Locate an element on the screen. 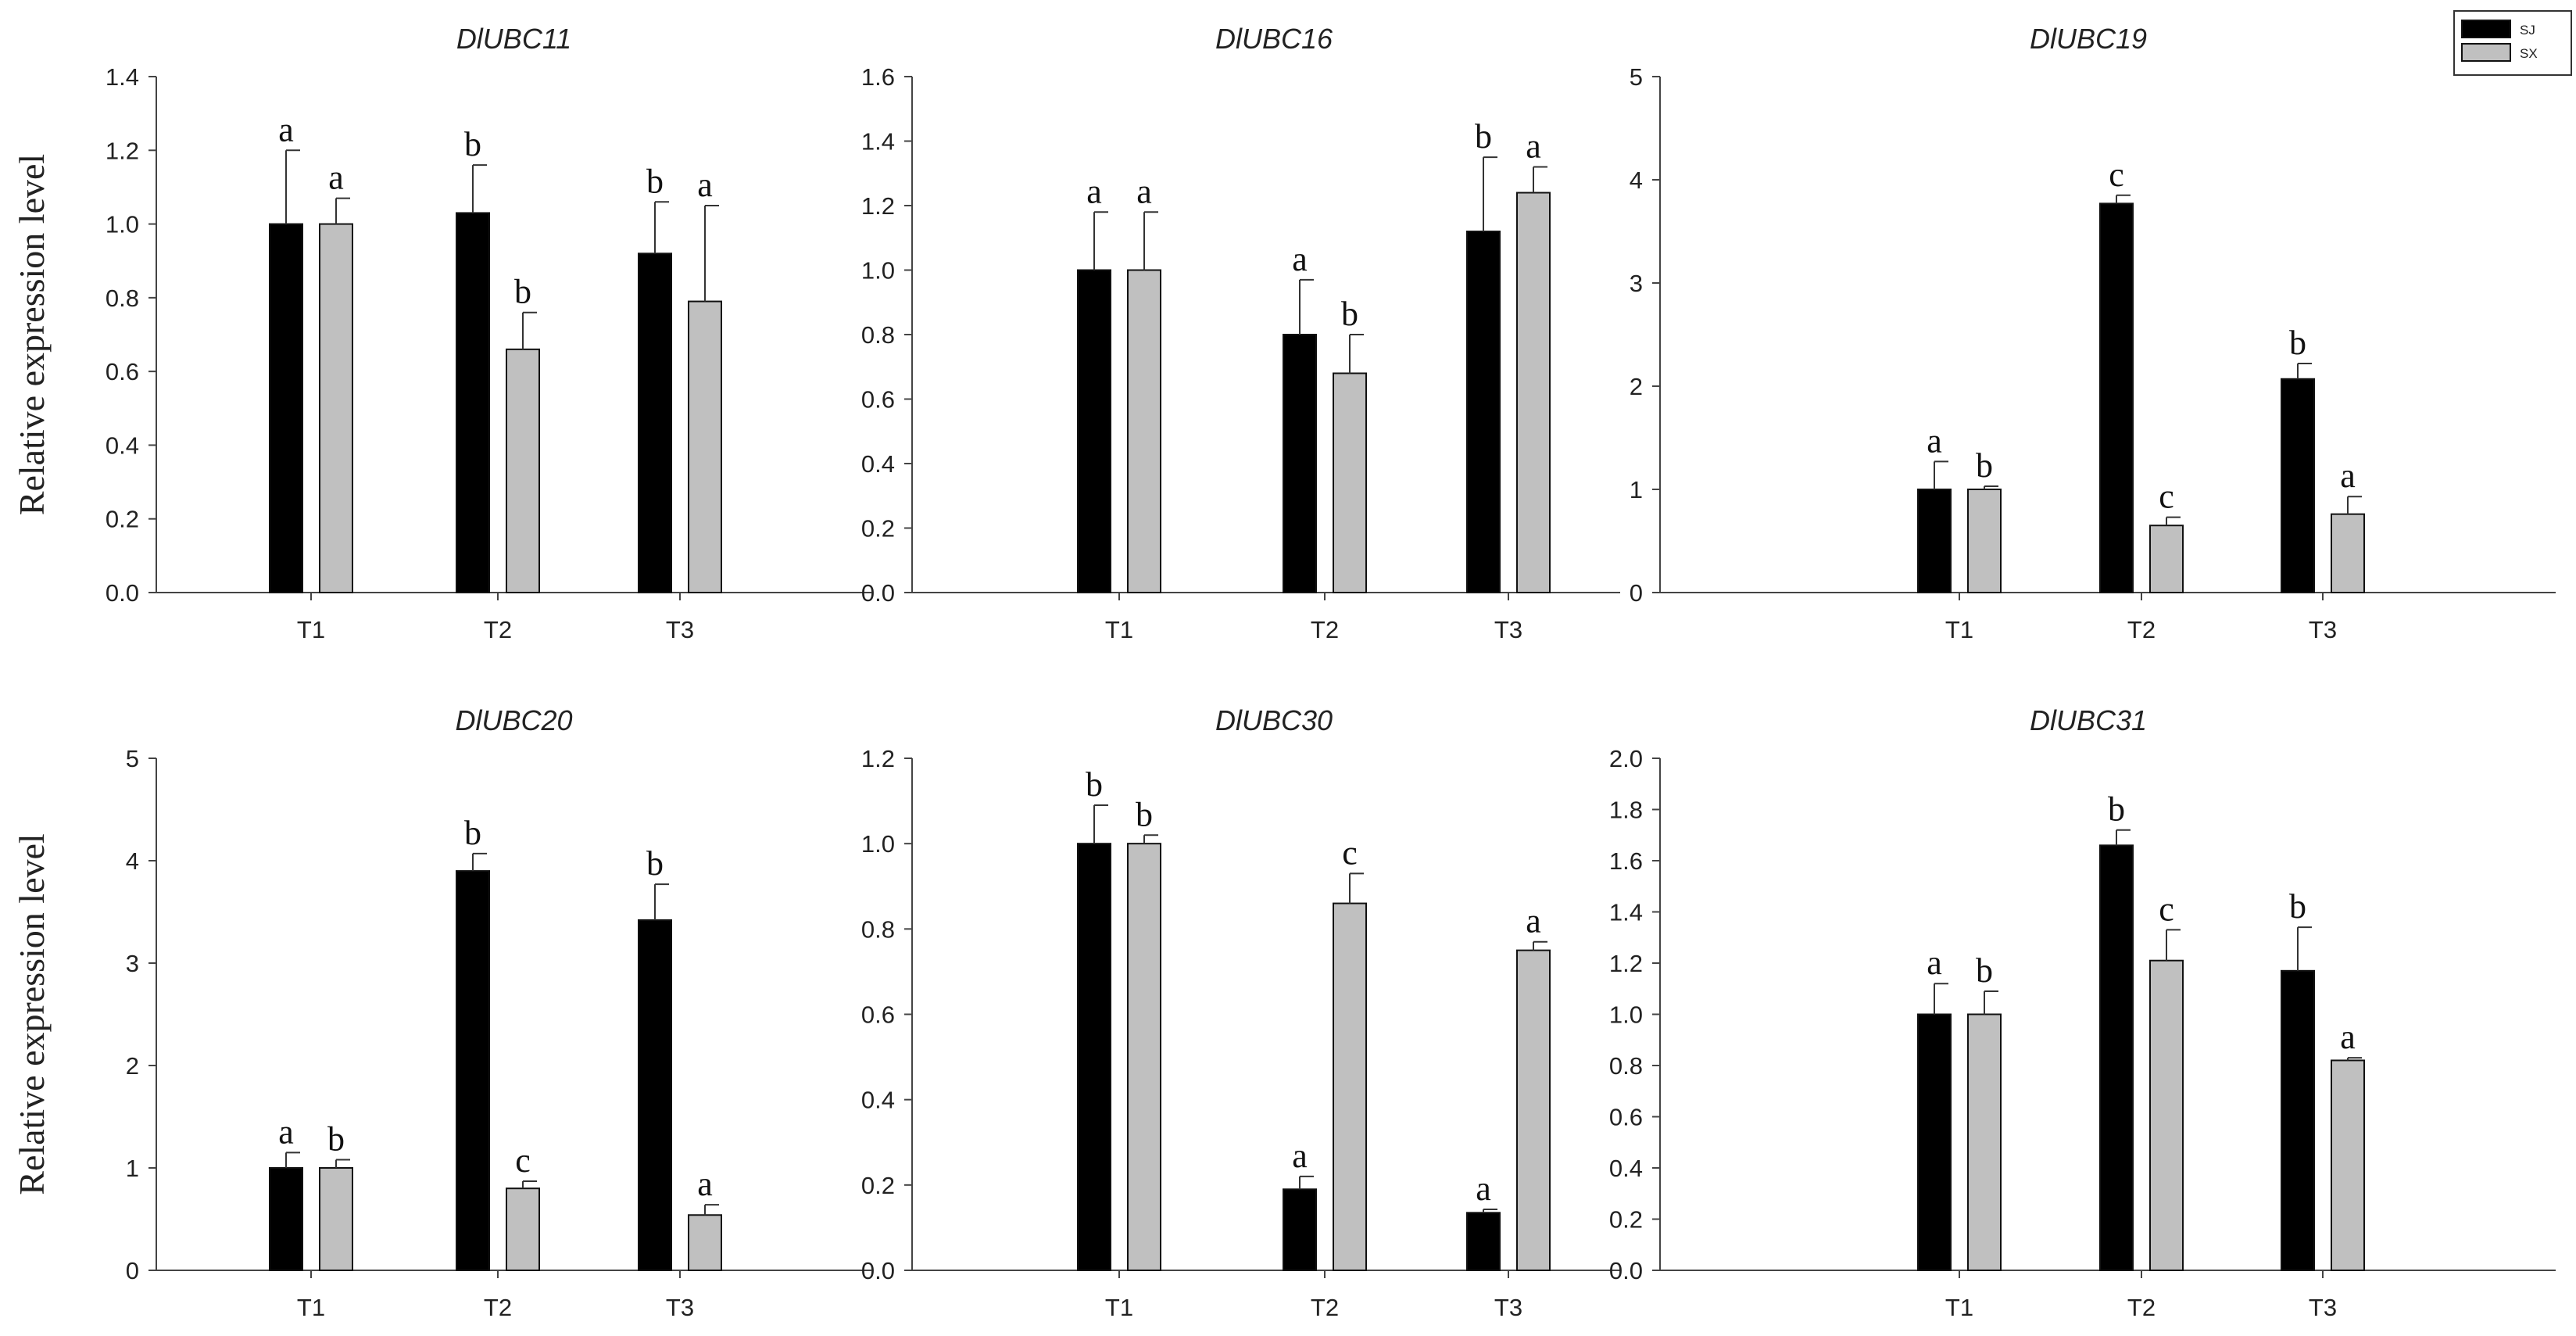 The height and width of the screenshot is (1336, 2576). y-tick-label: 5 is located at coordinates (1636, 77).